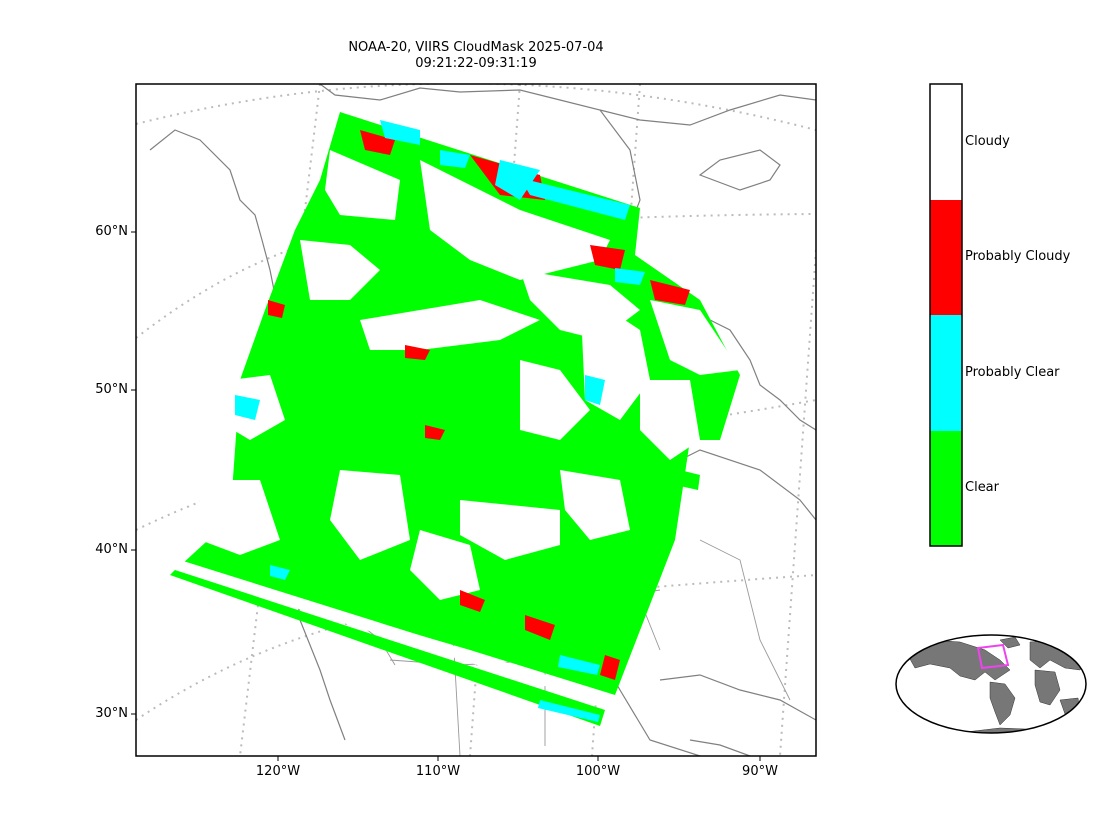 This screenshot has width=1120, height=840. What do you see at coordinates (946, 373) in the screenshot?
I see `colorbar-probably-clear-swatch` at bounding box center [946, 373].